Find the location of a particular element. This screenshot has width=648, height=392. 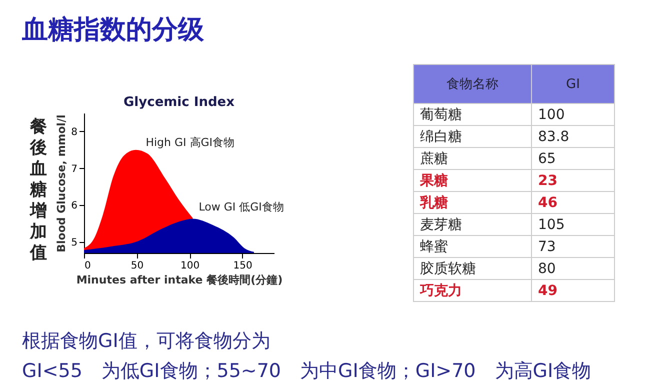

y-axis-title: Blood Glucose, mmol/l is located at coordinates (61, 183).